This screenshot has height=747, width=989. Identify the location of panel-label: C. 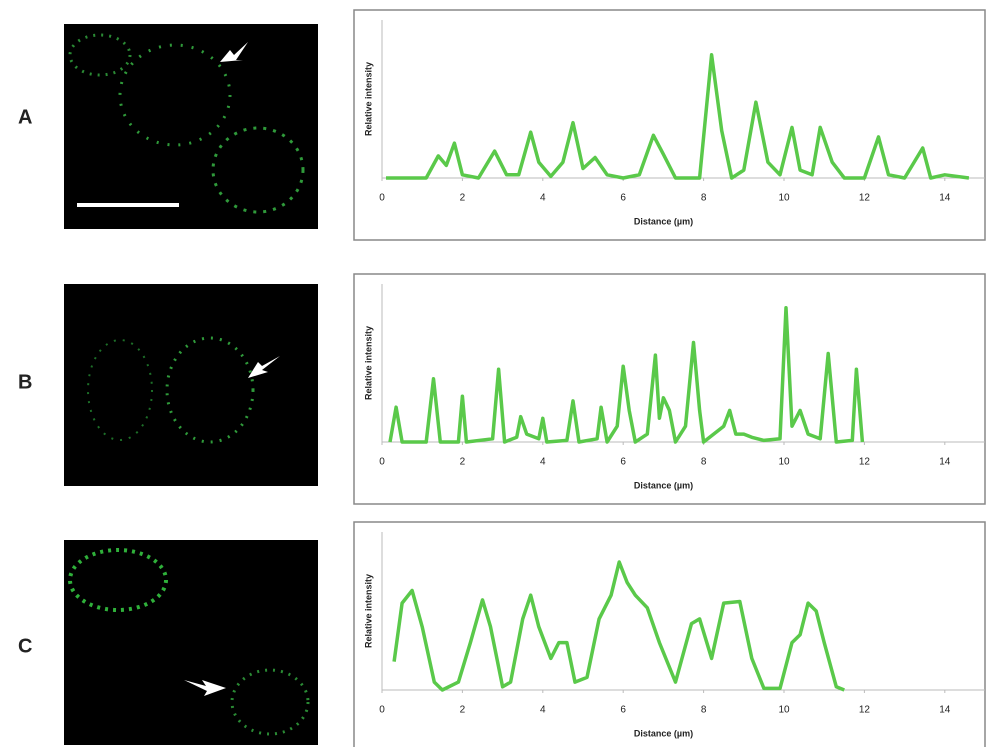
(25, 646).